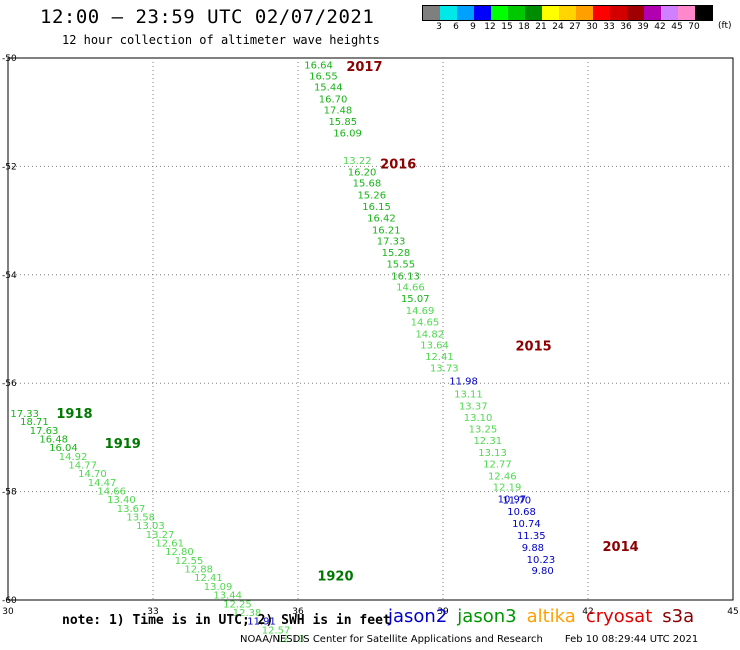 The image size is (740, 650). Describe the element at coordinates (73, 457) in the screenshot. I see `wave-height-value: 14.92` at that location.